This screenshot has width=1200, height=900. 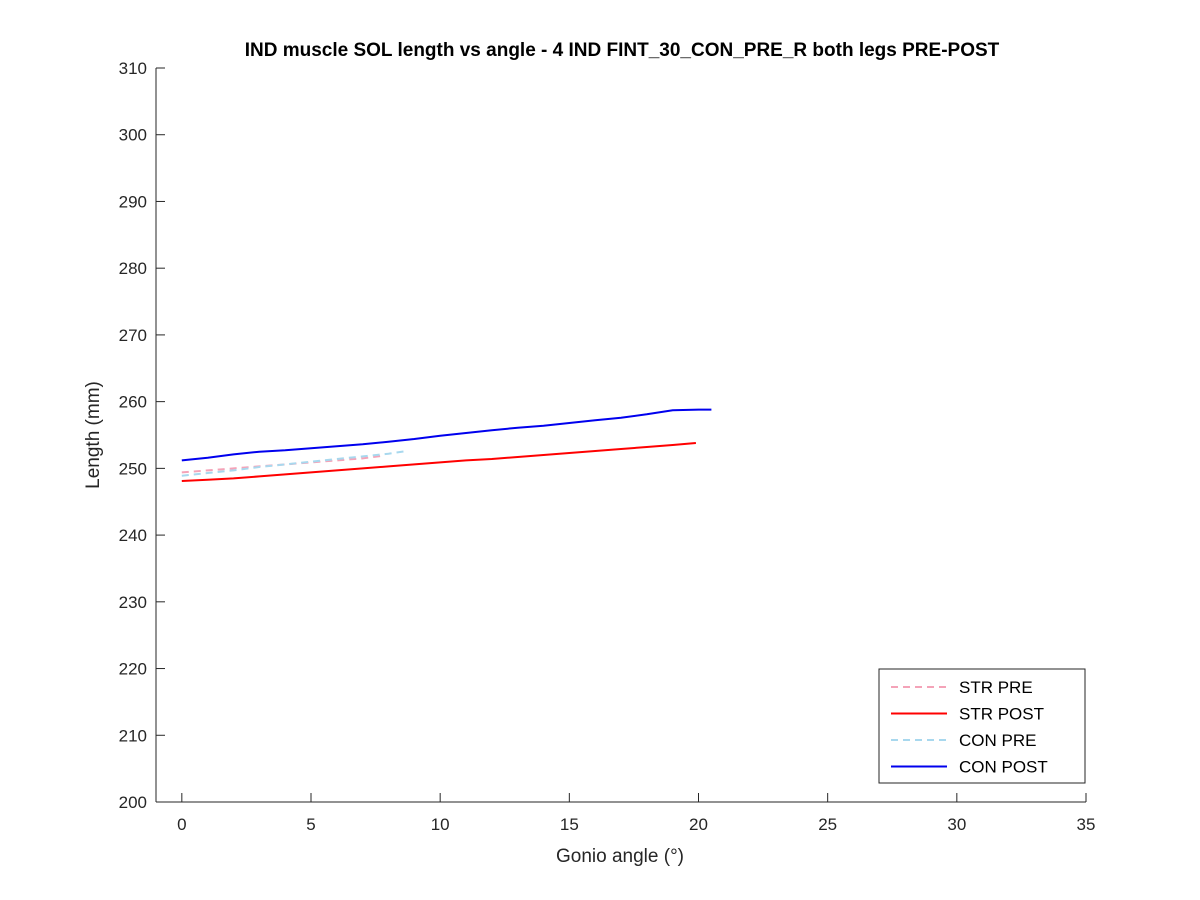 I want to click on x-axis-label: Gonio angle (°), so click(x=620, y=856).